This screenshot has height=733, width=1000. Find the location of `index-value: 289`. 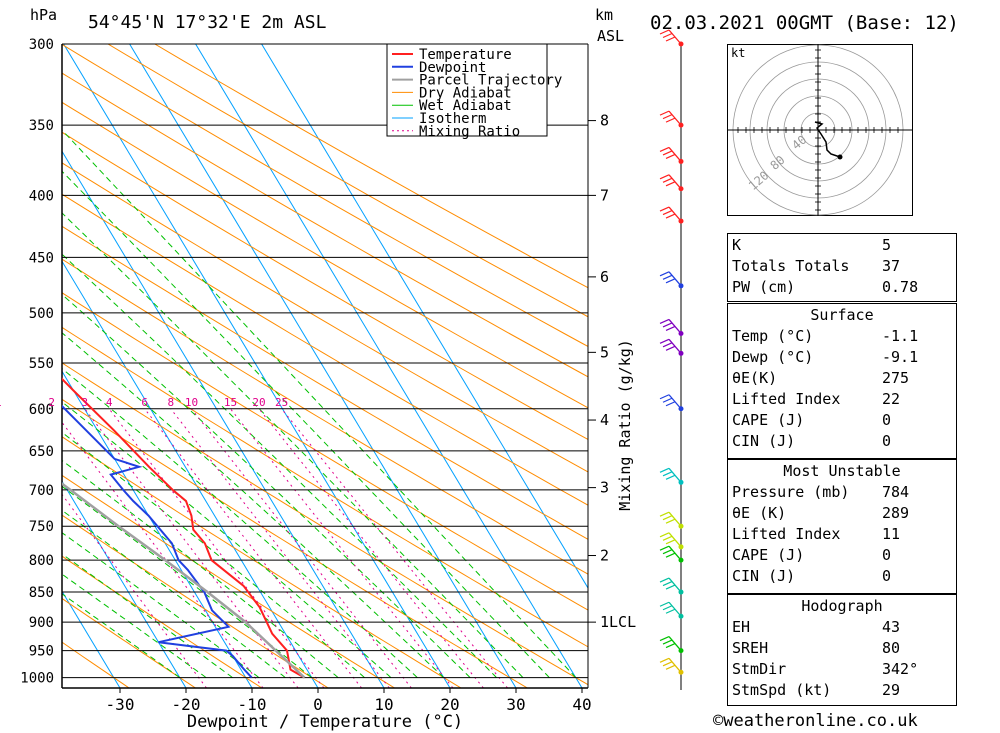

index-value: 289 is located at coordinates (896, 512).